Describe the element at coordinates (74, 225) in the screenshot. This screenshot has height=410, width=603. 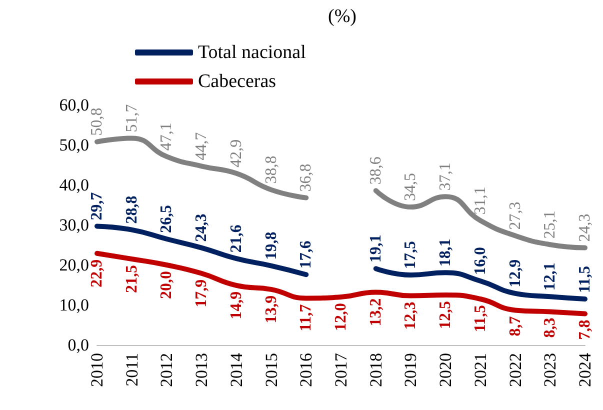
I see `y-tick-label: 30,0` at that location.